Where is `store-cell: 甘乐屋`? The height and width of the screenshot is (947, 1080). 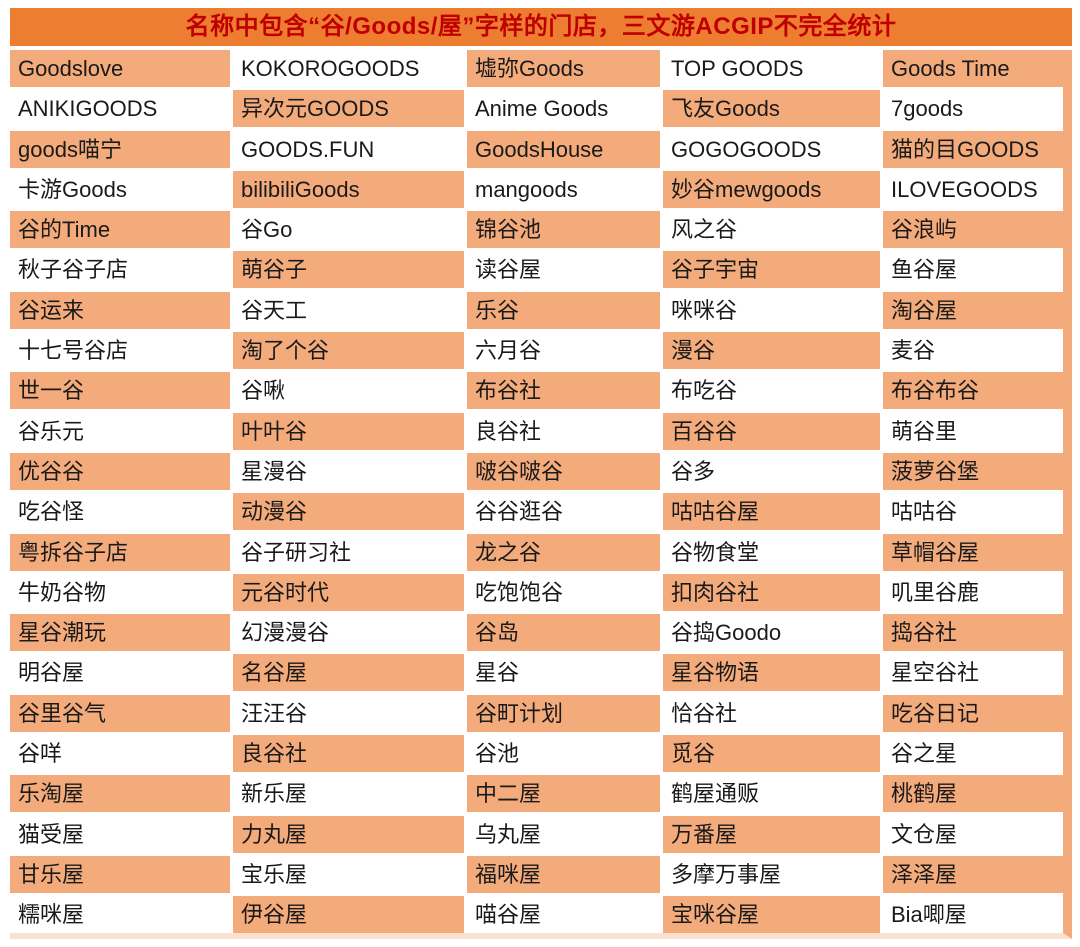 store-cell: 甘乐屋 is located at coordinates (120, 874).